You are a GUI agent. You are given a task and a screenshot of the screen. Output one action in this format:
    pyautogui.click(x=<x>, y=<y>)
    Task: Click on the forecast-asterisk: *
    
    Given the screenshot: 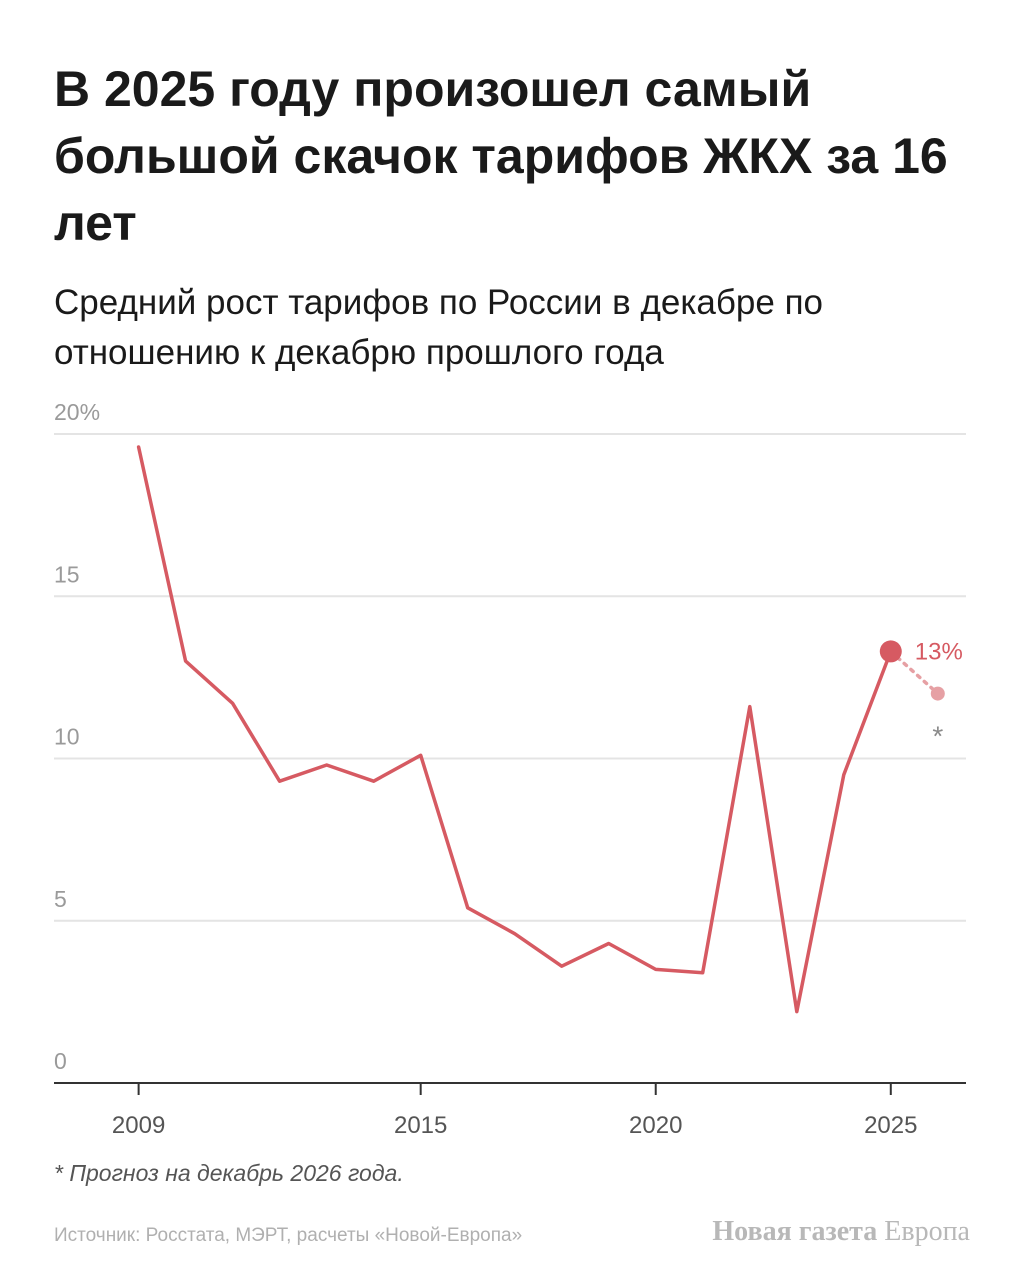 What is the action you would take?
    pyautogui.click(x=937, y=736)
    